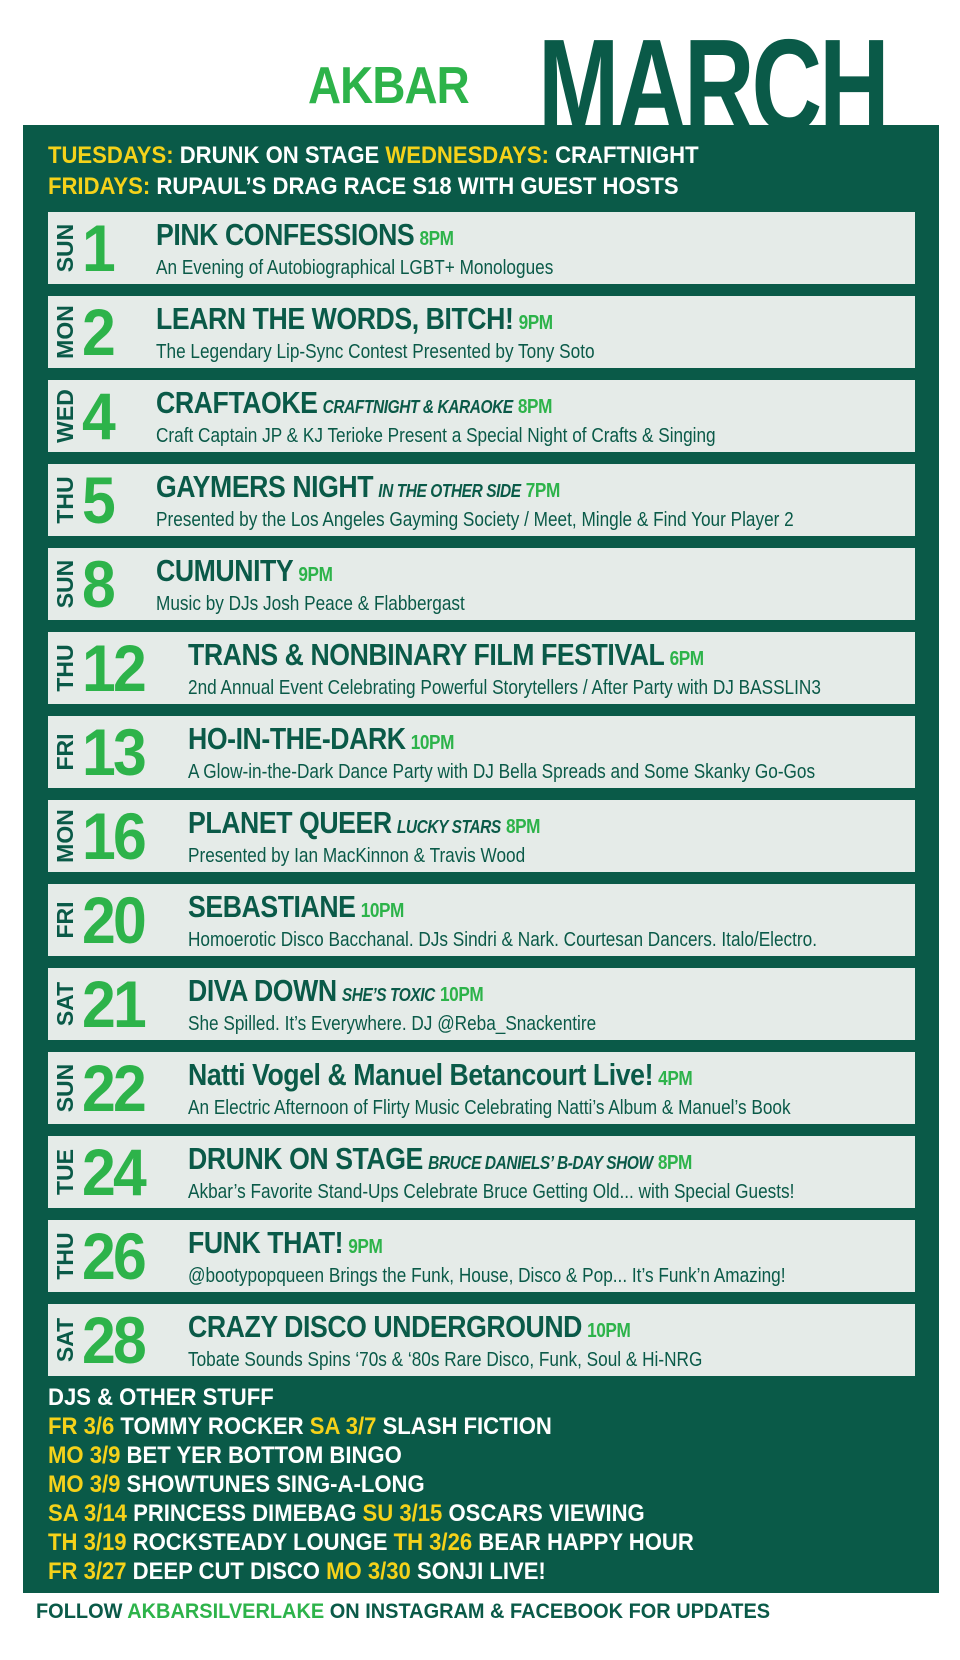 The image size is (960, 1660). What do you see at coordinates (65, 1004) in the screenshot?
I see `event-weekday: SAT` at bounding box center [65, 1004].